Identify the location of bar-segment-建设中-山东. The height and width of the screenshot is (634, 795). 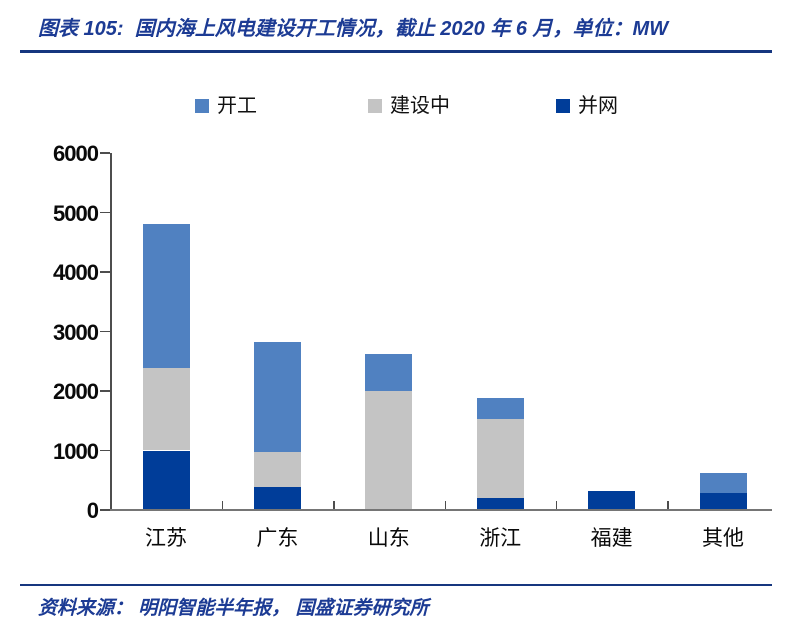
(389, 450).